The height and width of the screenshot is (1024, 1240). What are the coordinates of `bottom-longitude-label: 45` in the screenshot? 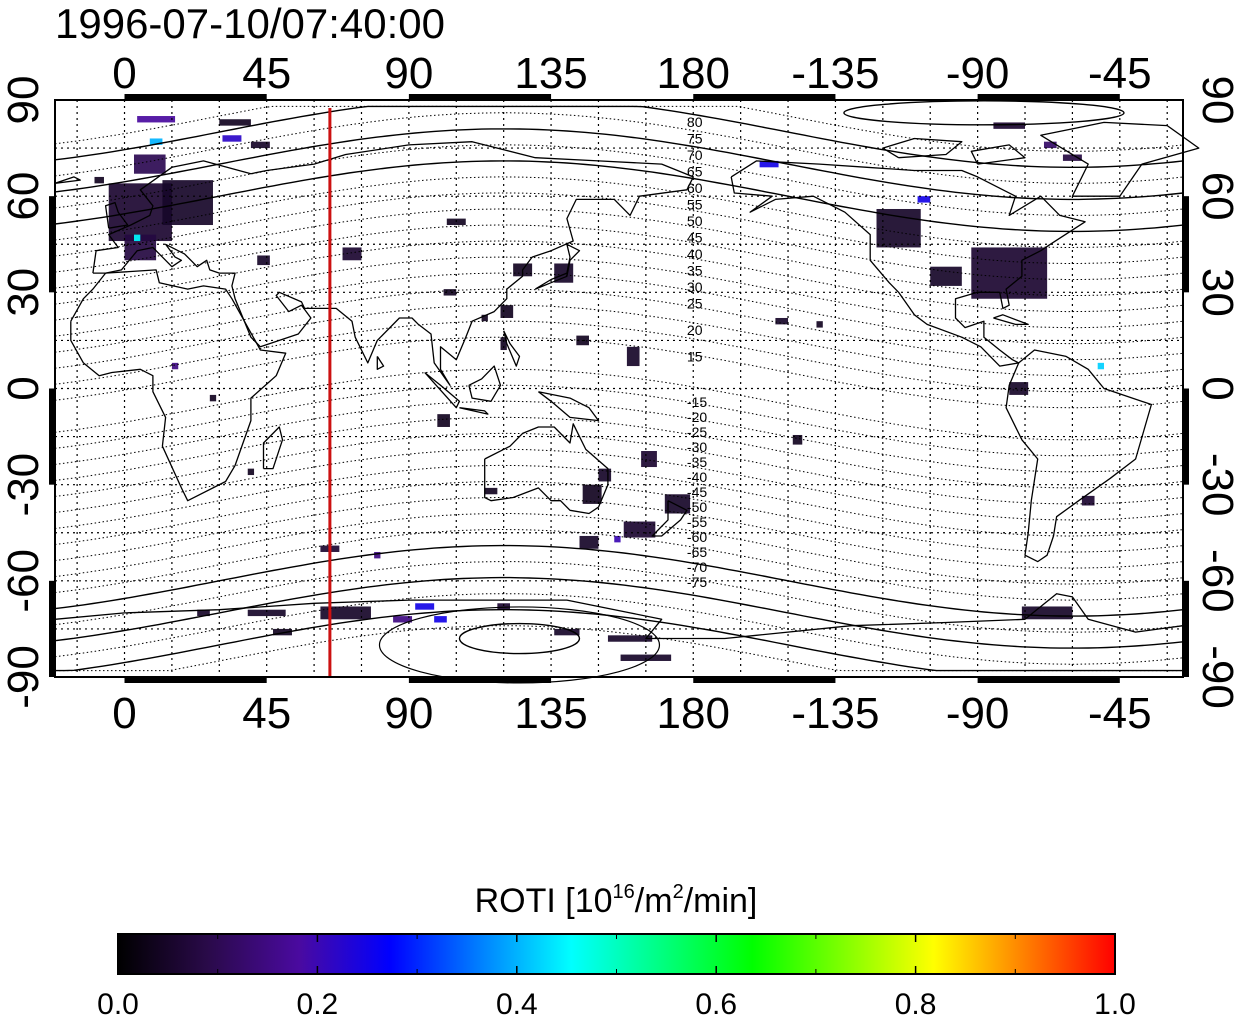 It's located at (266, 713).